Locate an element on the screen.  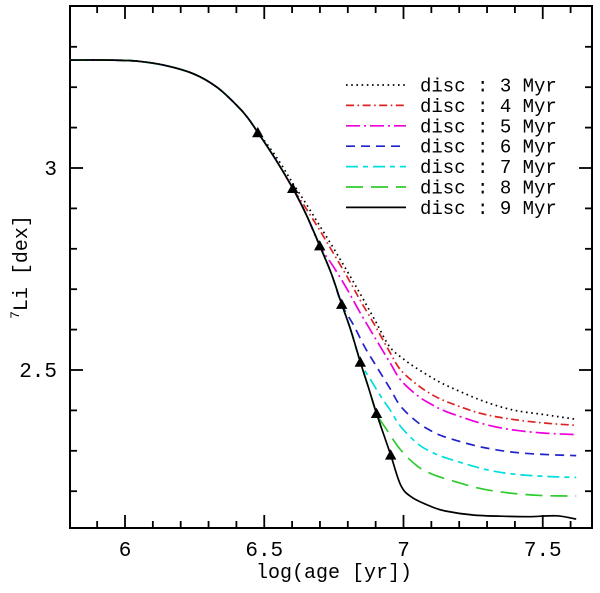
legend-item: disc : 7 Myr is located at coordinates (451, 168).